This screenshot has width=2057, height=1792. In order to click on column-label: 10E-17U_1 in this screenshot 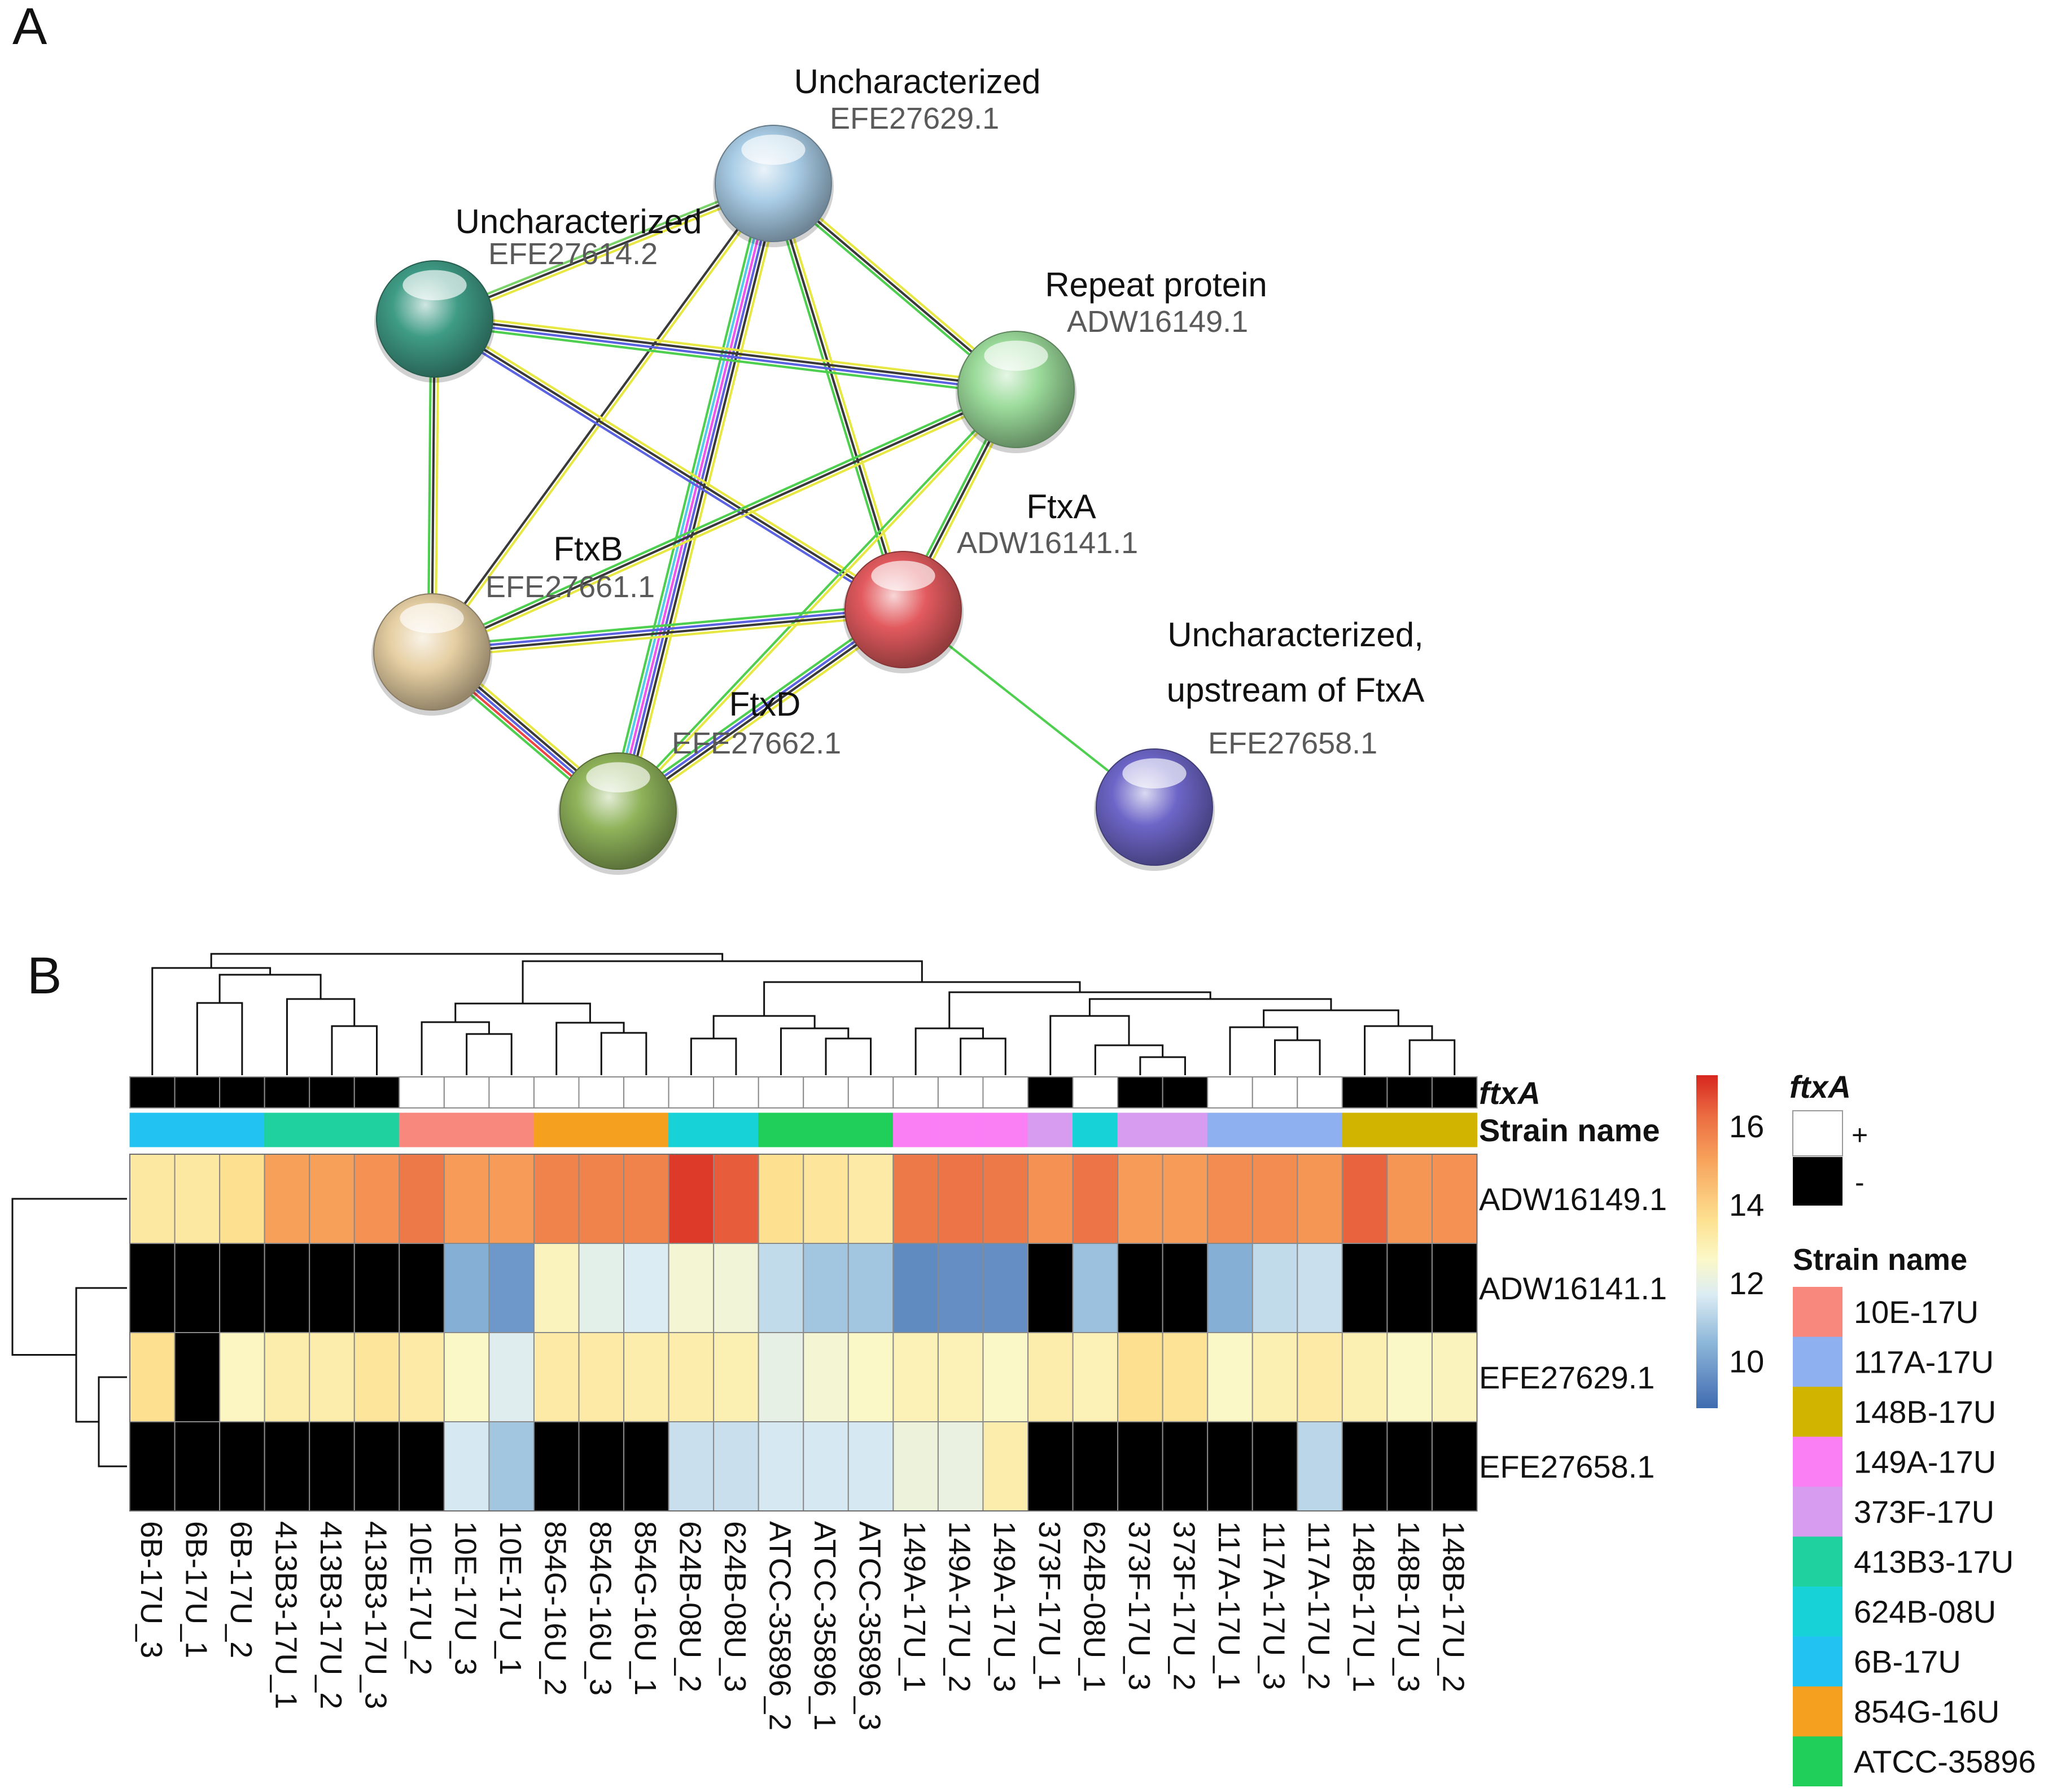, I will do `click(510, 1598)`.